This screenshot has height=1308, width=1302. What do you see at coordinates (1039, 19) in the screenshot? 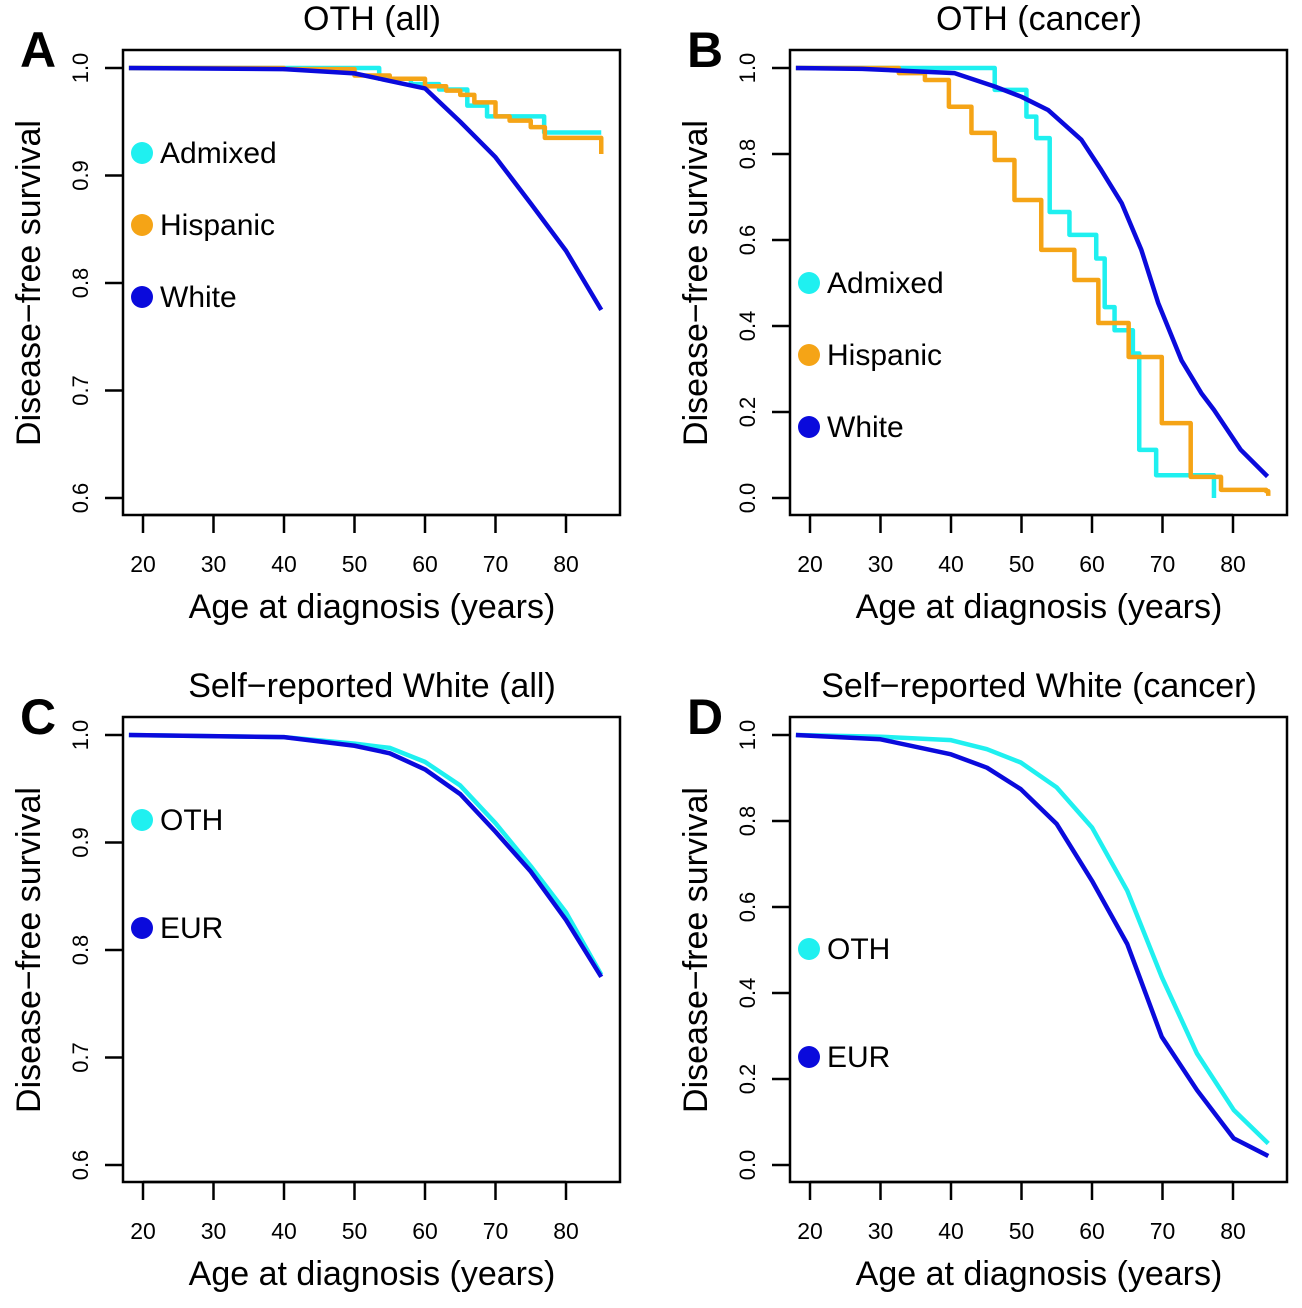
I see `panel-title: OTH (cancer)` at bounding box center [1039, 19].